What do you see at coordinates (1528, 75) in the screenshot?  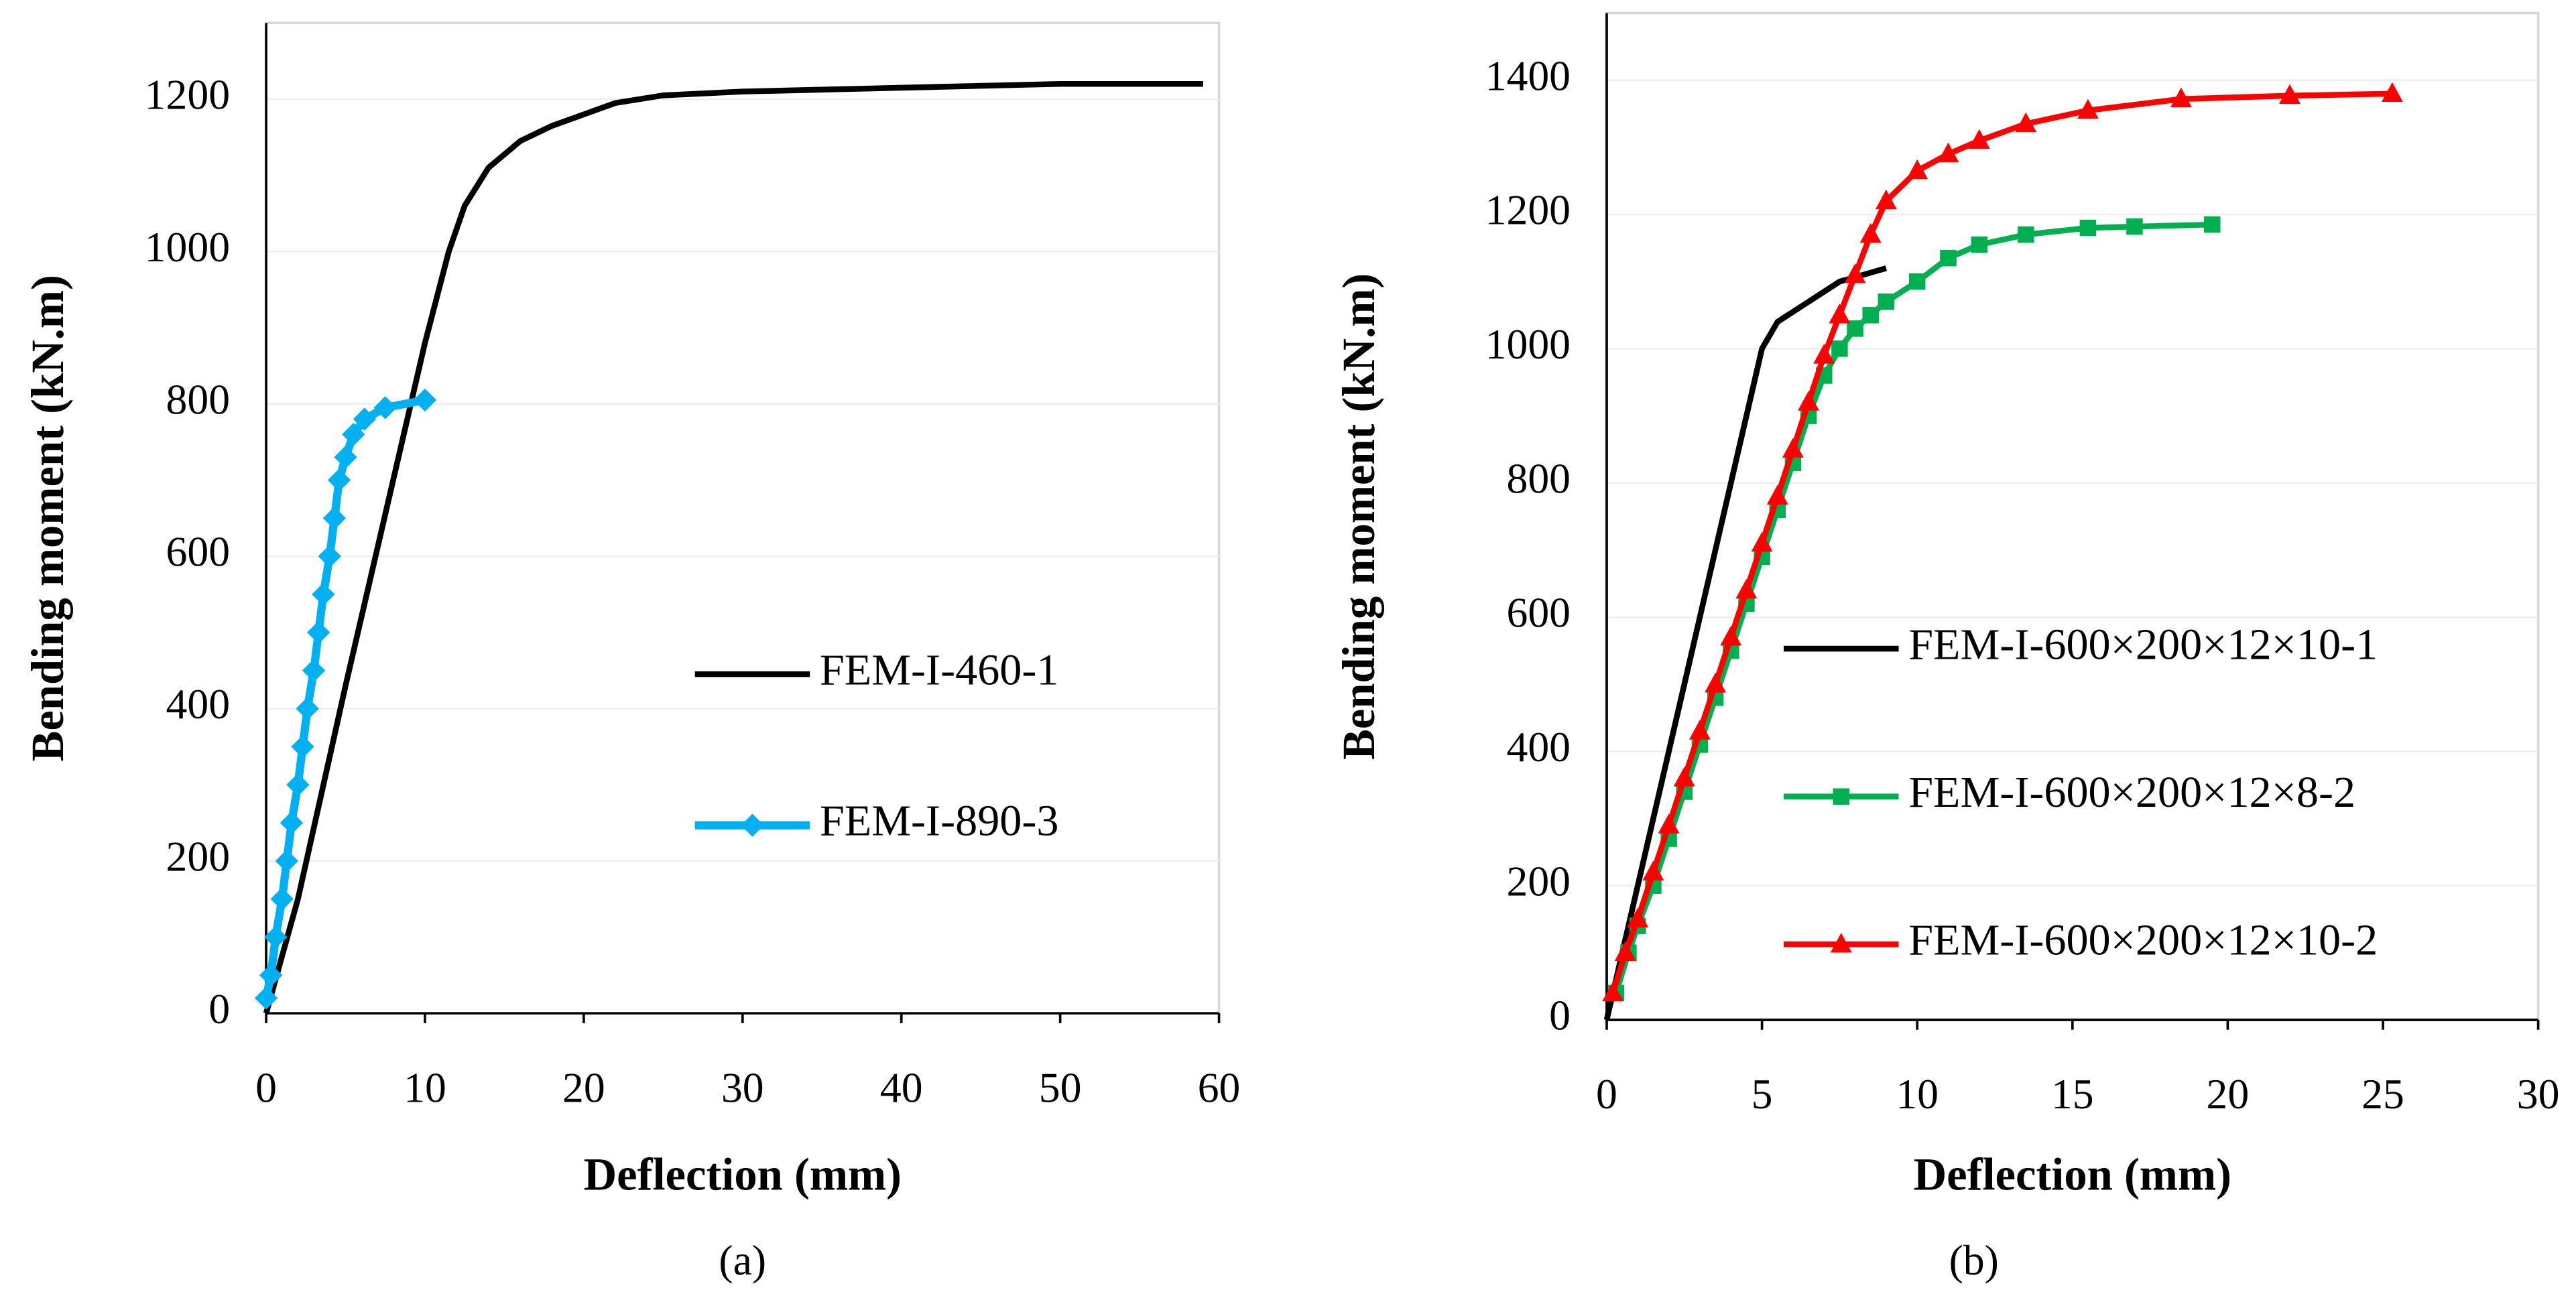 I see `y-tick-label: 1400` at bounding box center [1528, 75].